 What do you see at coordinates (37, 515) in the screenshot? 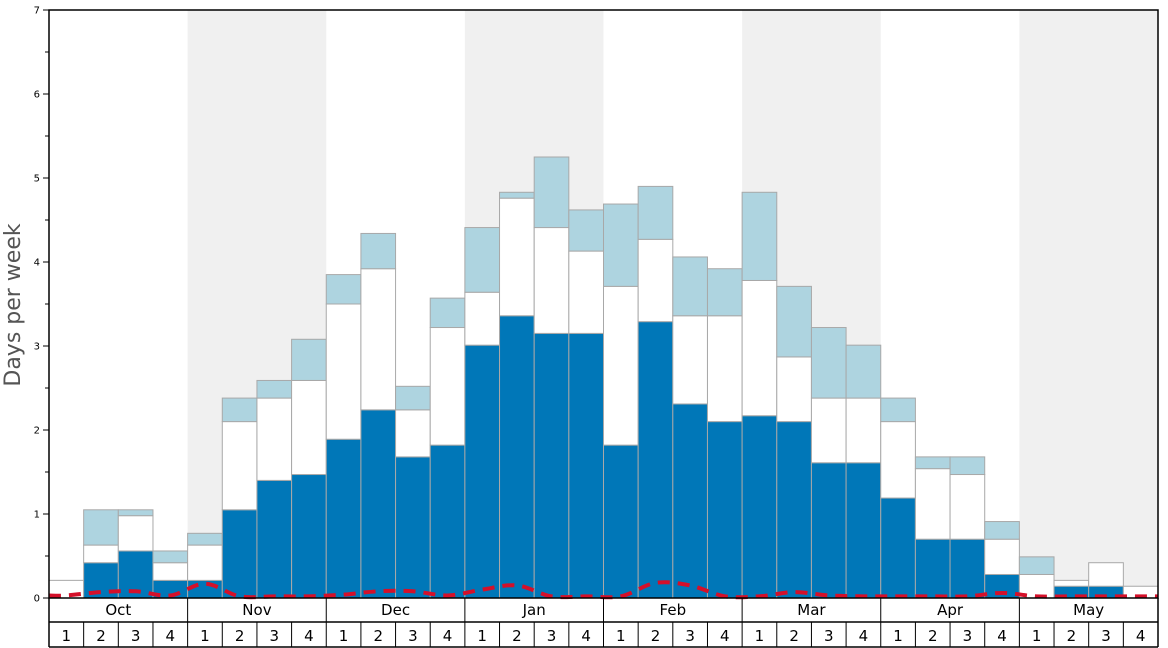
I see `y-tick-label: 1` at bounding box center [37, 515].